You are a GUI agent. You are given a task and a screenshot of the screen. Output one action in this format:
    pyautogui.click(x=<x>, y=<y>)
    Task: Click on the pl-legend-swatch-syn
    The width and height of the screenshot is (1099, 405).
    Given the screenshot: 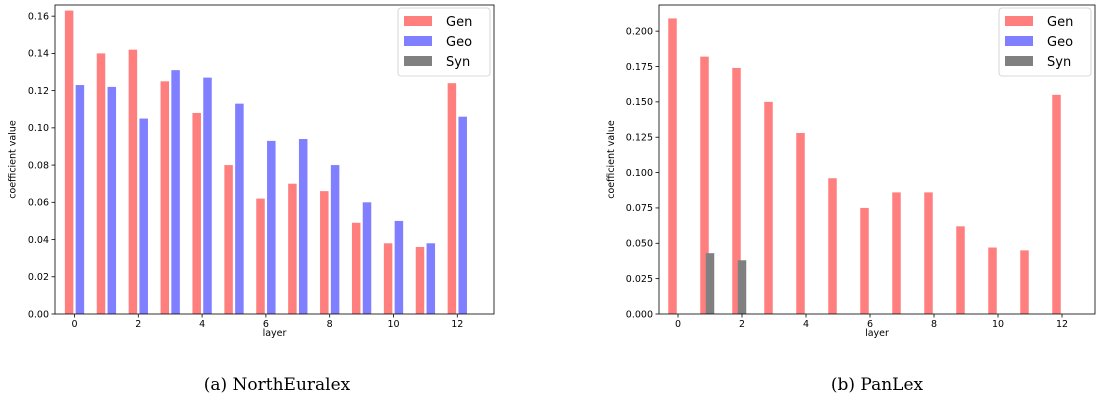 What is the action you would take?
    pyautogui.click(x=1019, y=61)
    